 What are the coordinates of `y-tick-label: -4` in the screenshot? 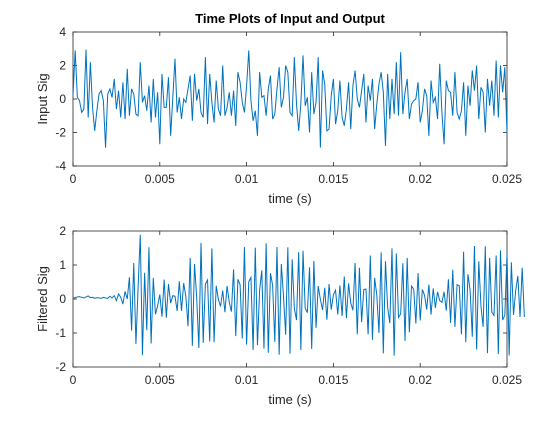 It's located at (60, 166).